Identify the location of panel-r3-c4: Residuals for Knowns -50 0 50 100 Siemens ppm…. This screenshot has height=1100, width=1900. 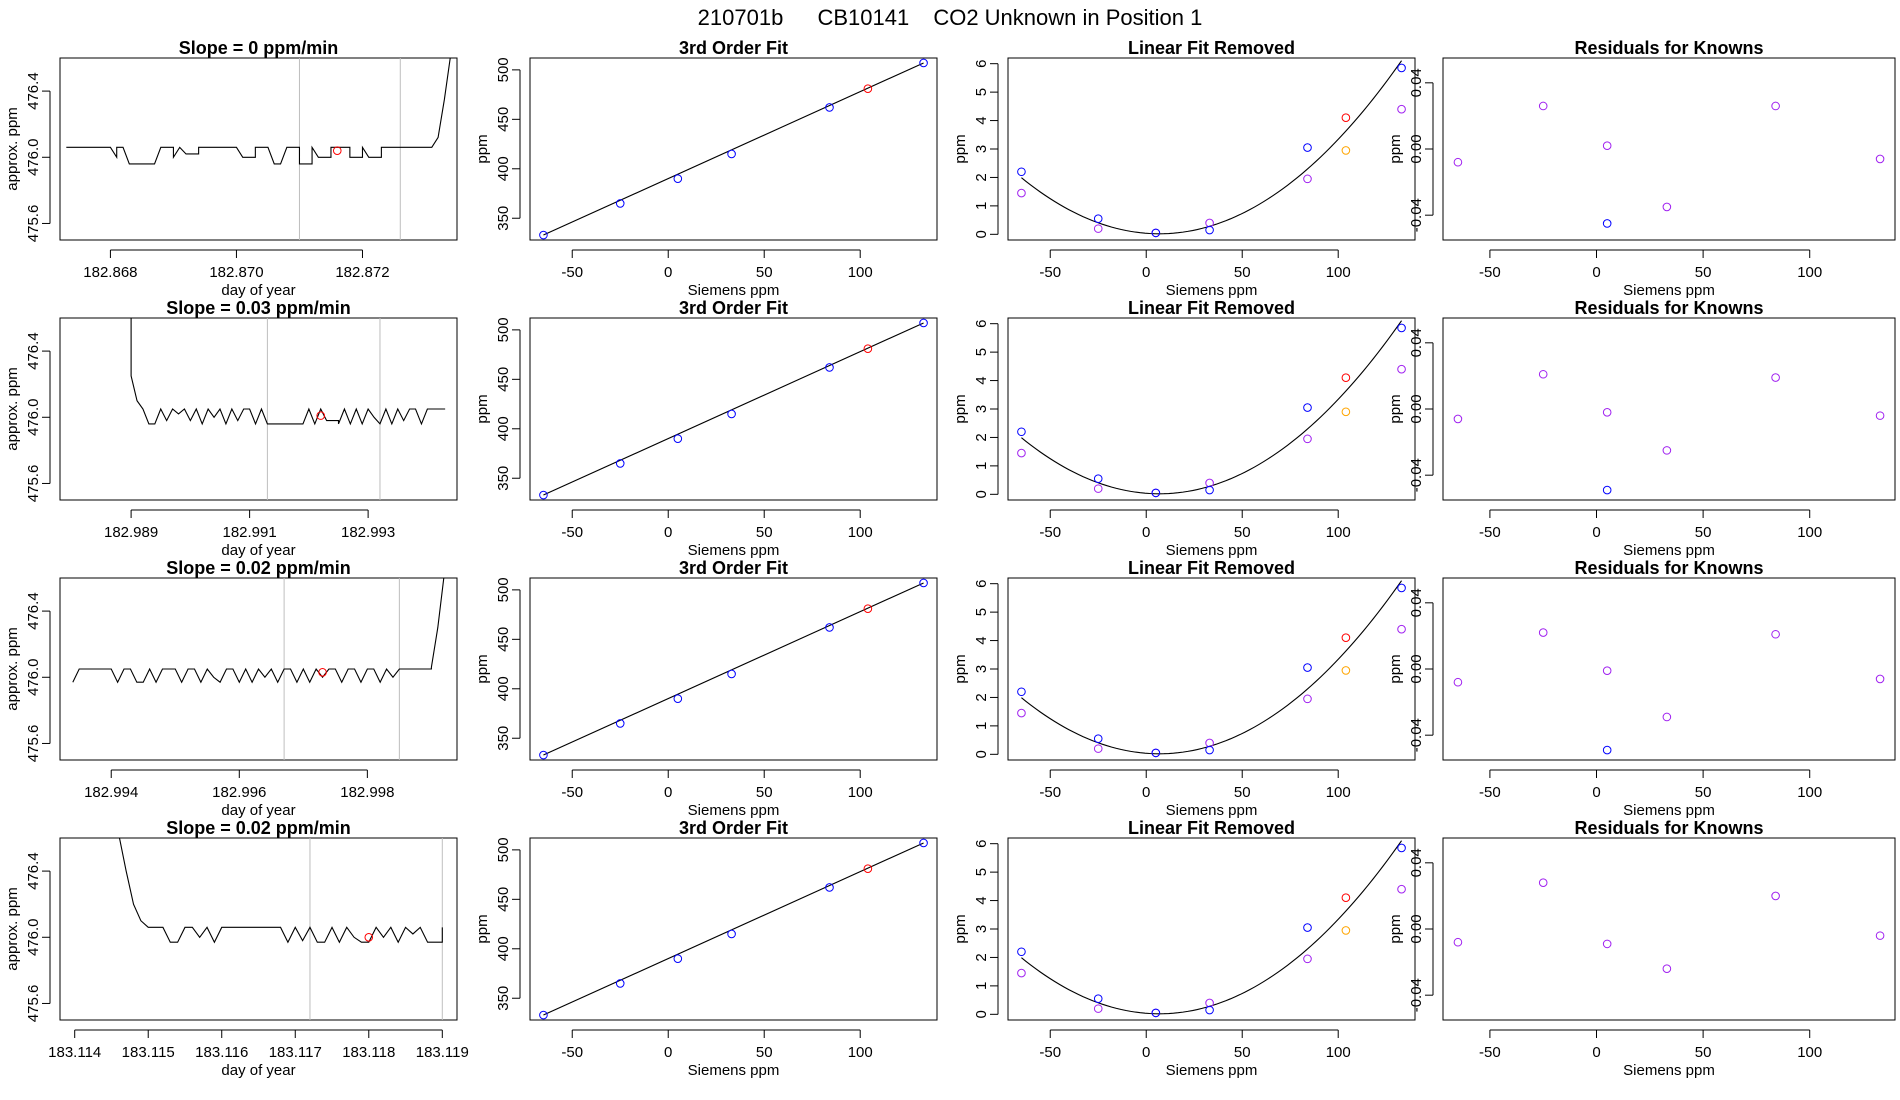
(1641, 688).